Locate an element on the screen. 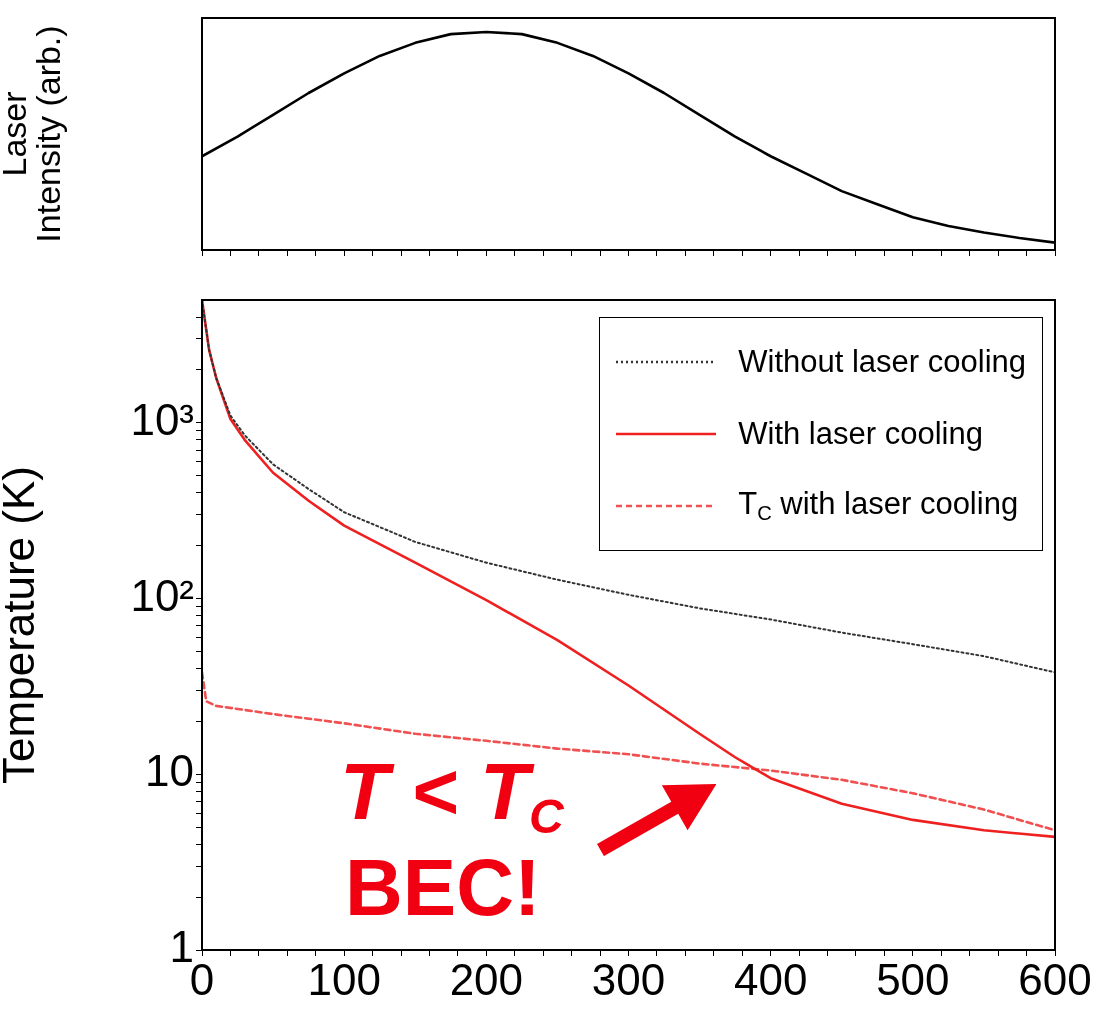 The image size is (1100, 1018). x-tick-label: 500 is located at coordinates (913, 979).